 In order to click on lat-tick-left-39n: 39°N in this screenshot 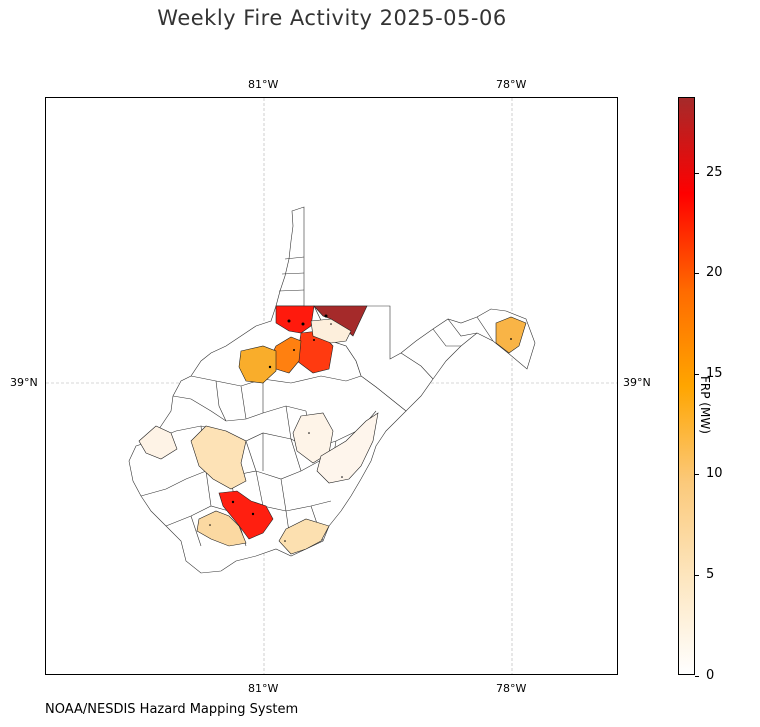, I will do `click(24, 382)`.